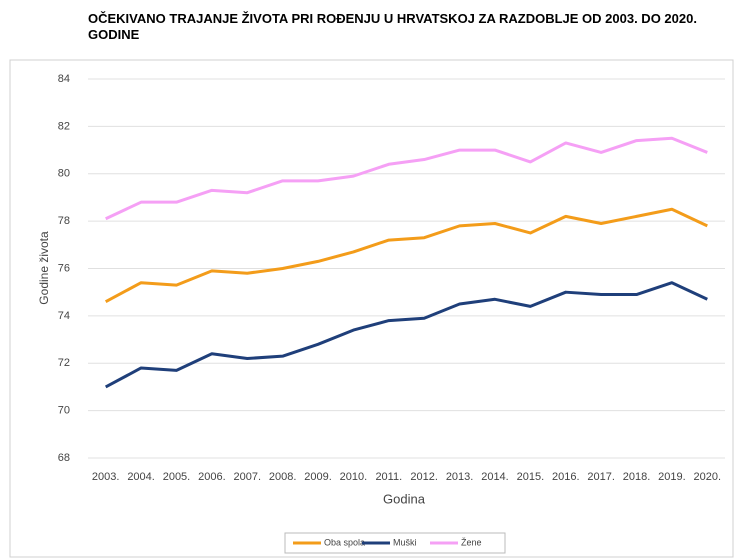  What do you see at coordinates (672, 477) in the screenshot?
I see `x-tick-label: 2019.` at bounding box center [672, 477].